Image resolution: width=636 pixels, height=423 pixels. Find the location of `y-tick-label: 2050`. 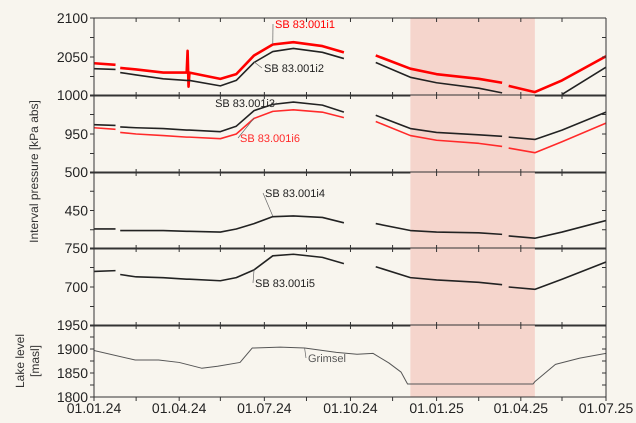

y-tick-label: 2050 is located at coordinates (72, 56).